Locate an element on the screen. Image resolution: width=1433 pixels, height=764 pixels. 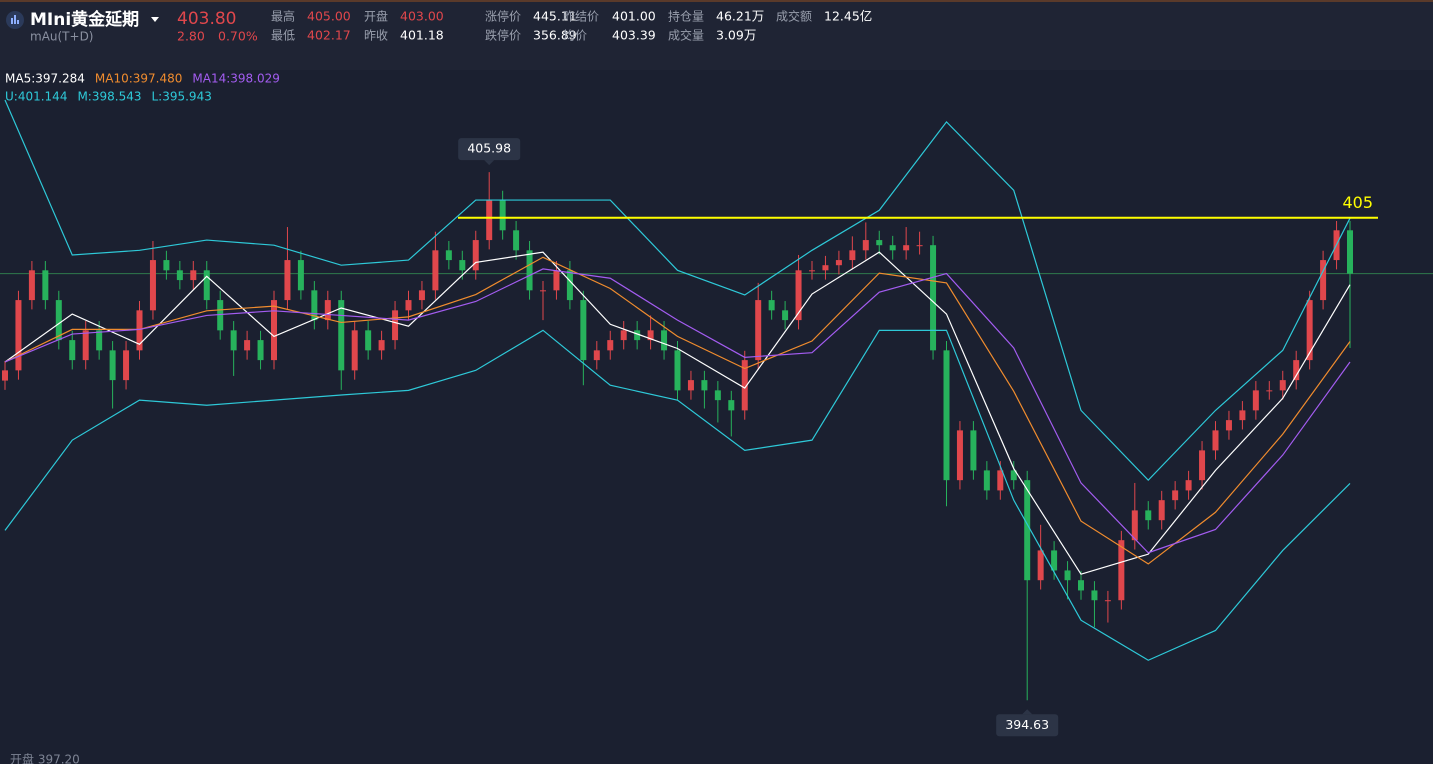
stat-label: 成交量 is located at coordinates (686, 35).